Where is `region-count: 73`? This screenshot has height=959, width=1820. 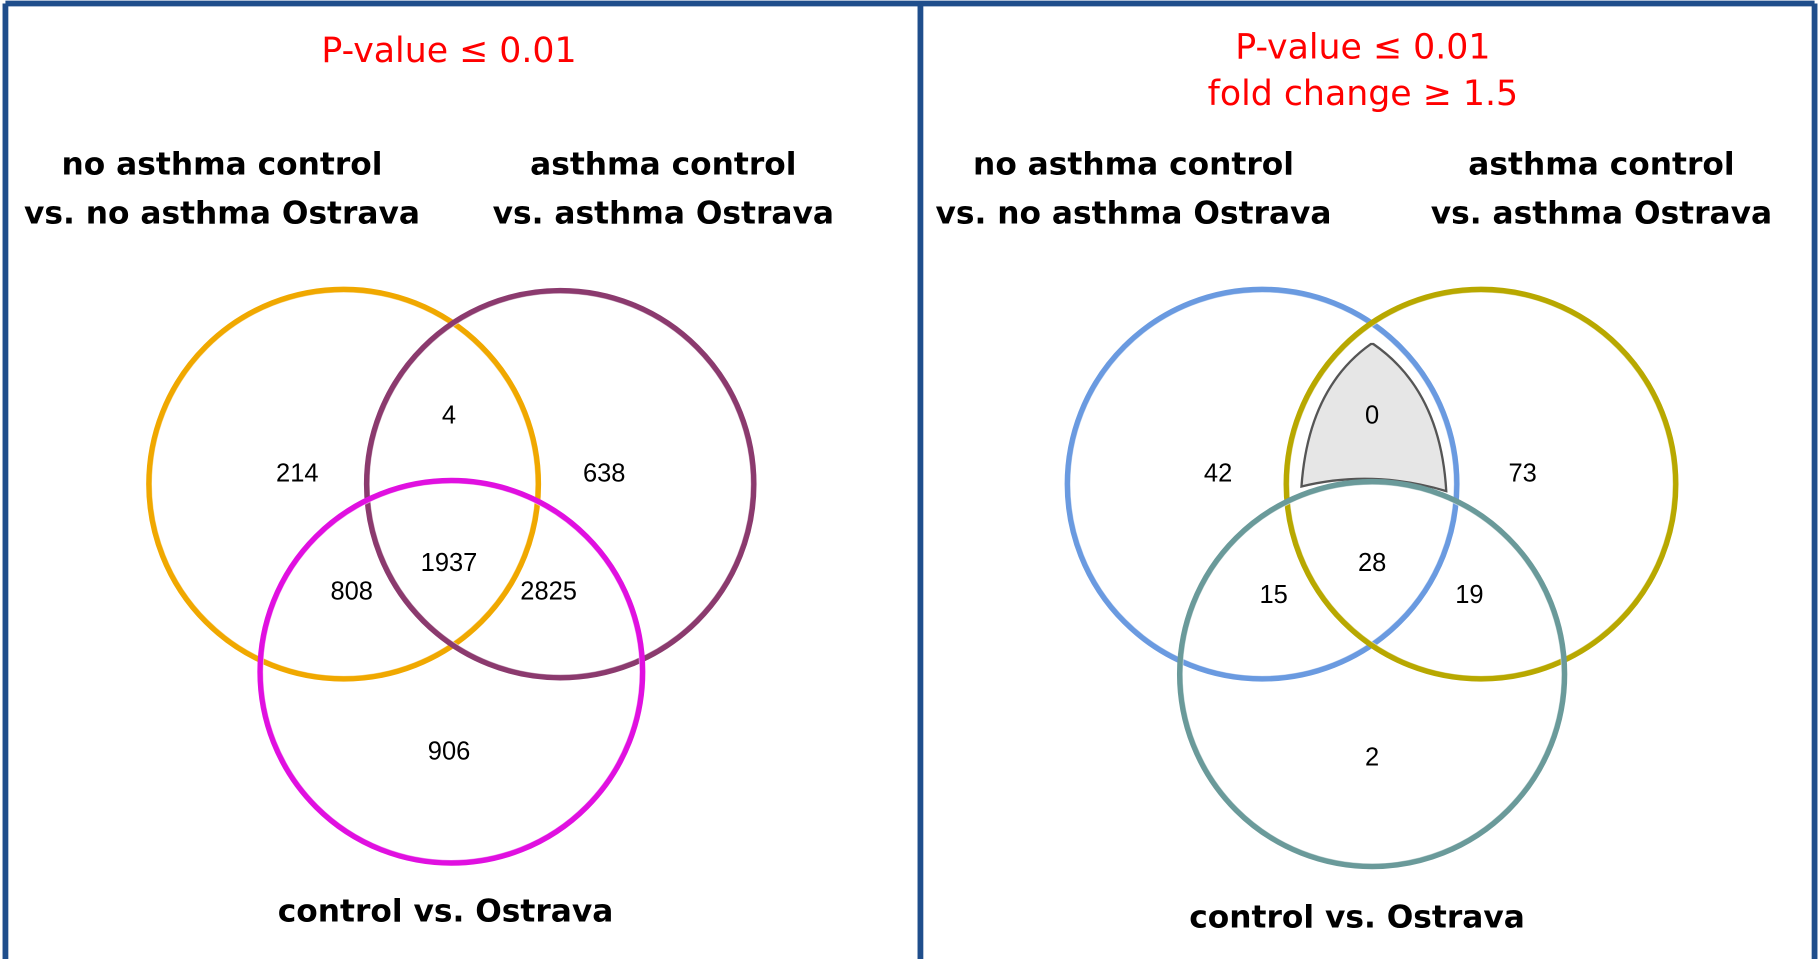 region-count: 73 is located at coordinates (1523, 474).